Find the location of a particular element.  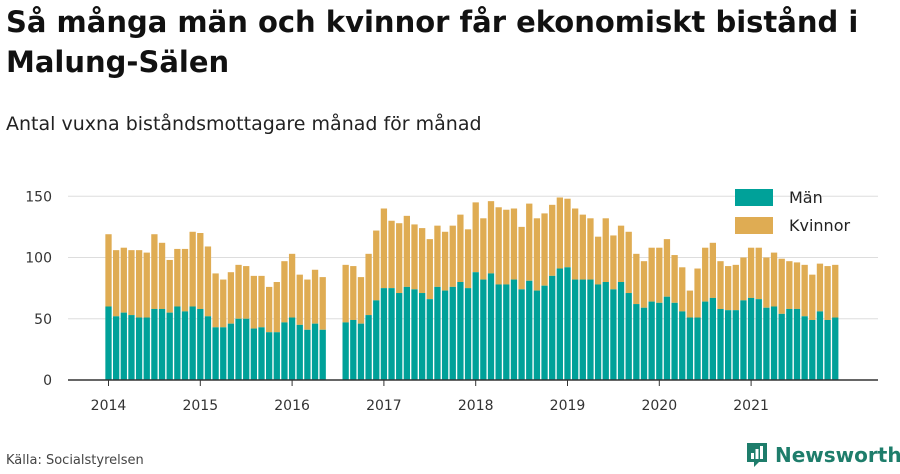

x-tick-label: 2015 is located at coordinates (200, 406).